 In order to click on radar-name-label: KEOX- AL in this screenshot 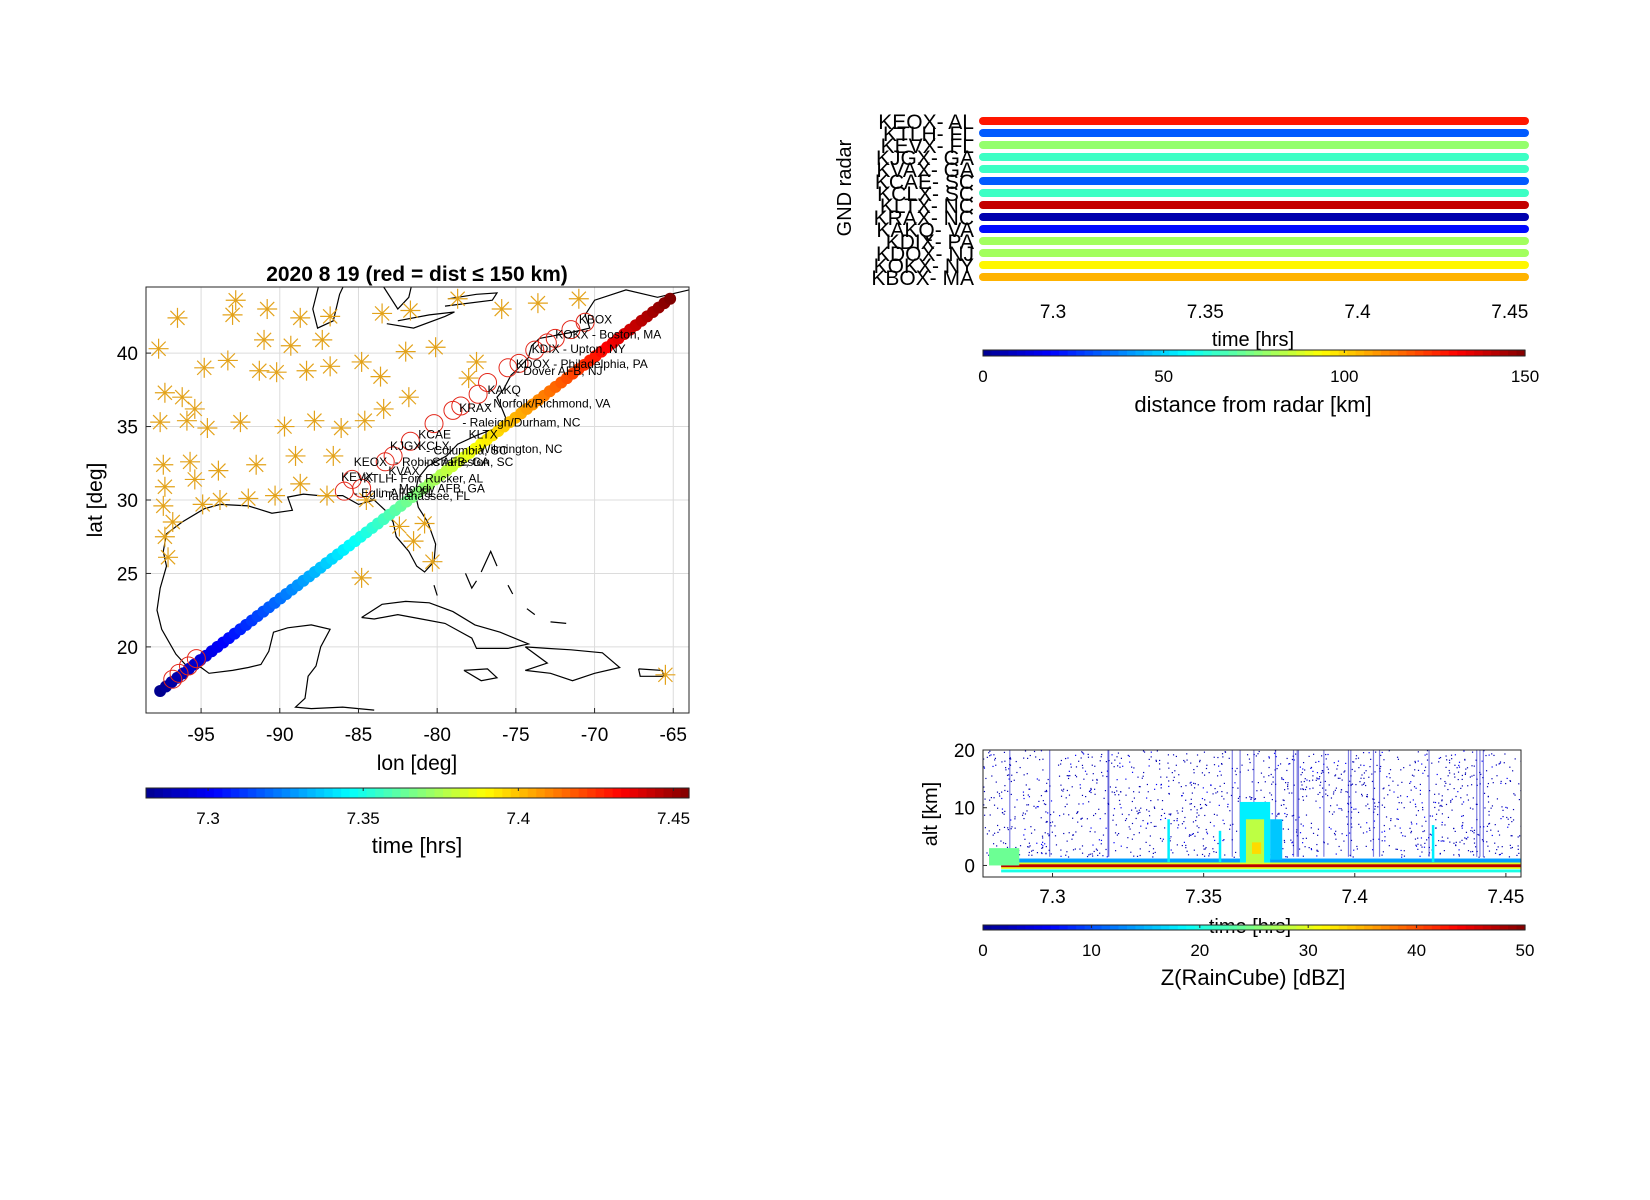, I will do `click(926, 122)`.